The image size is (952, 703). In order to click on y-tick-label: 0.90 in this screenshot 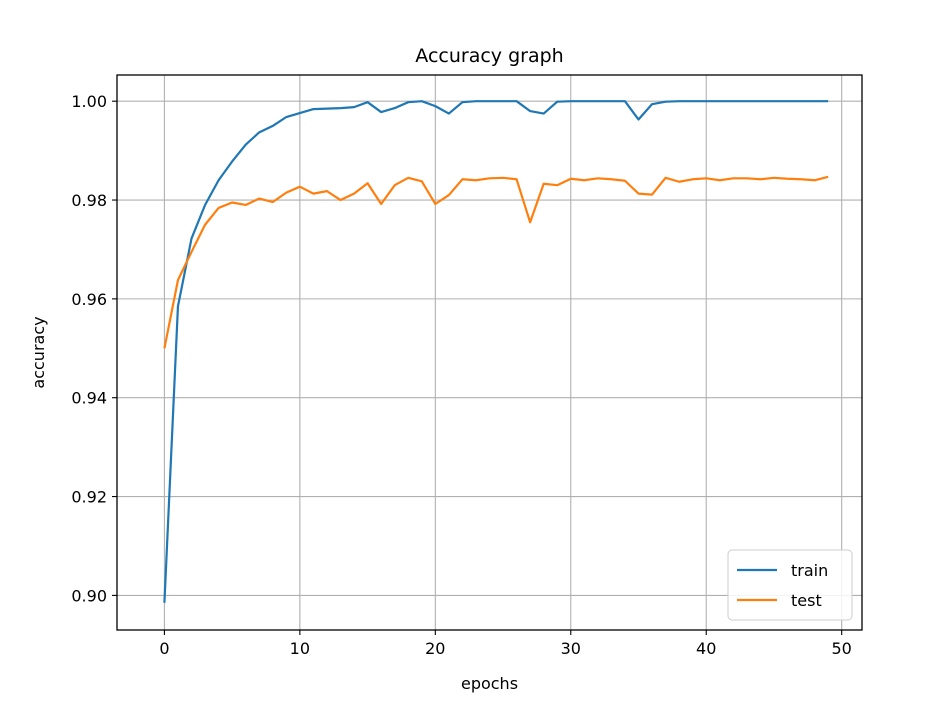, I will do `click(89, 595)`.